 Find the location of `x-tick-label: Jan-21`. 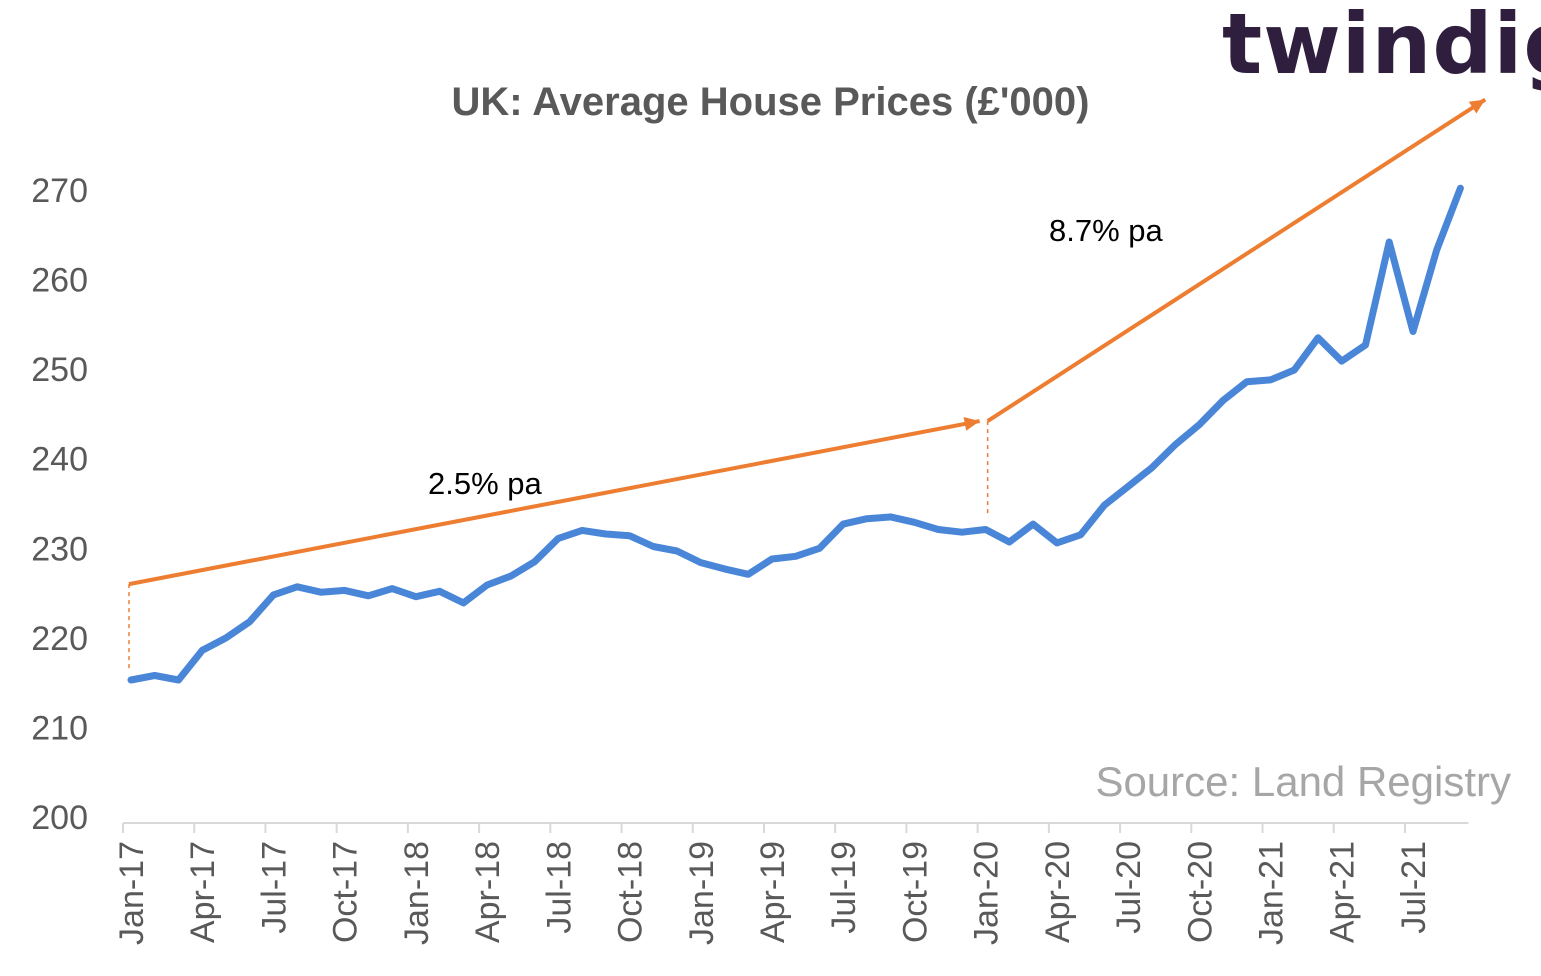

x-tick-label: Jan-21 is located at coordinates (1272, 893).